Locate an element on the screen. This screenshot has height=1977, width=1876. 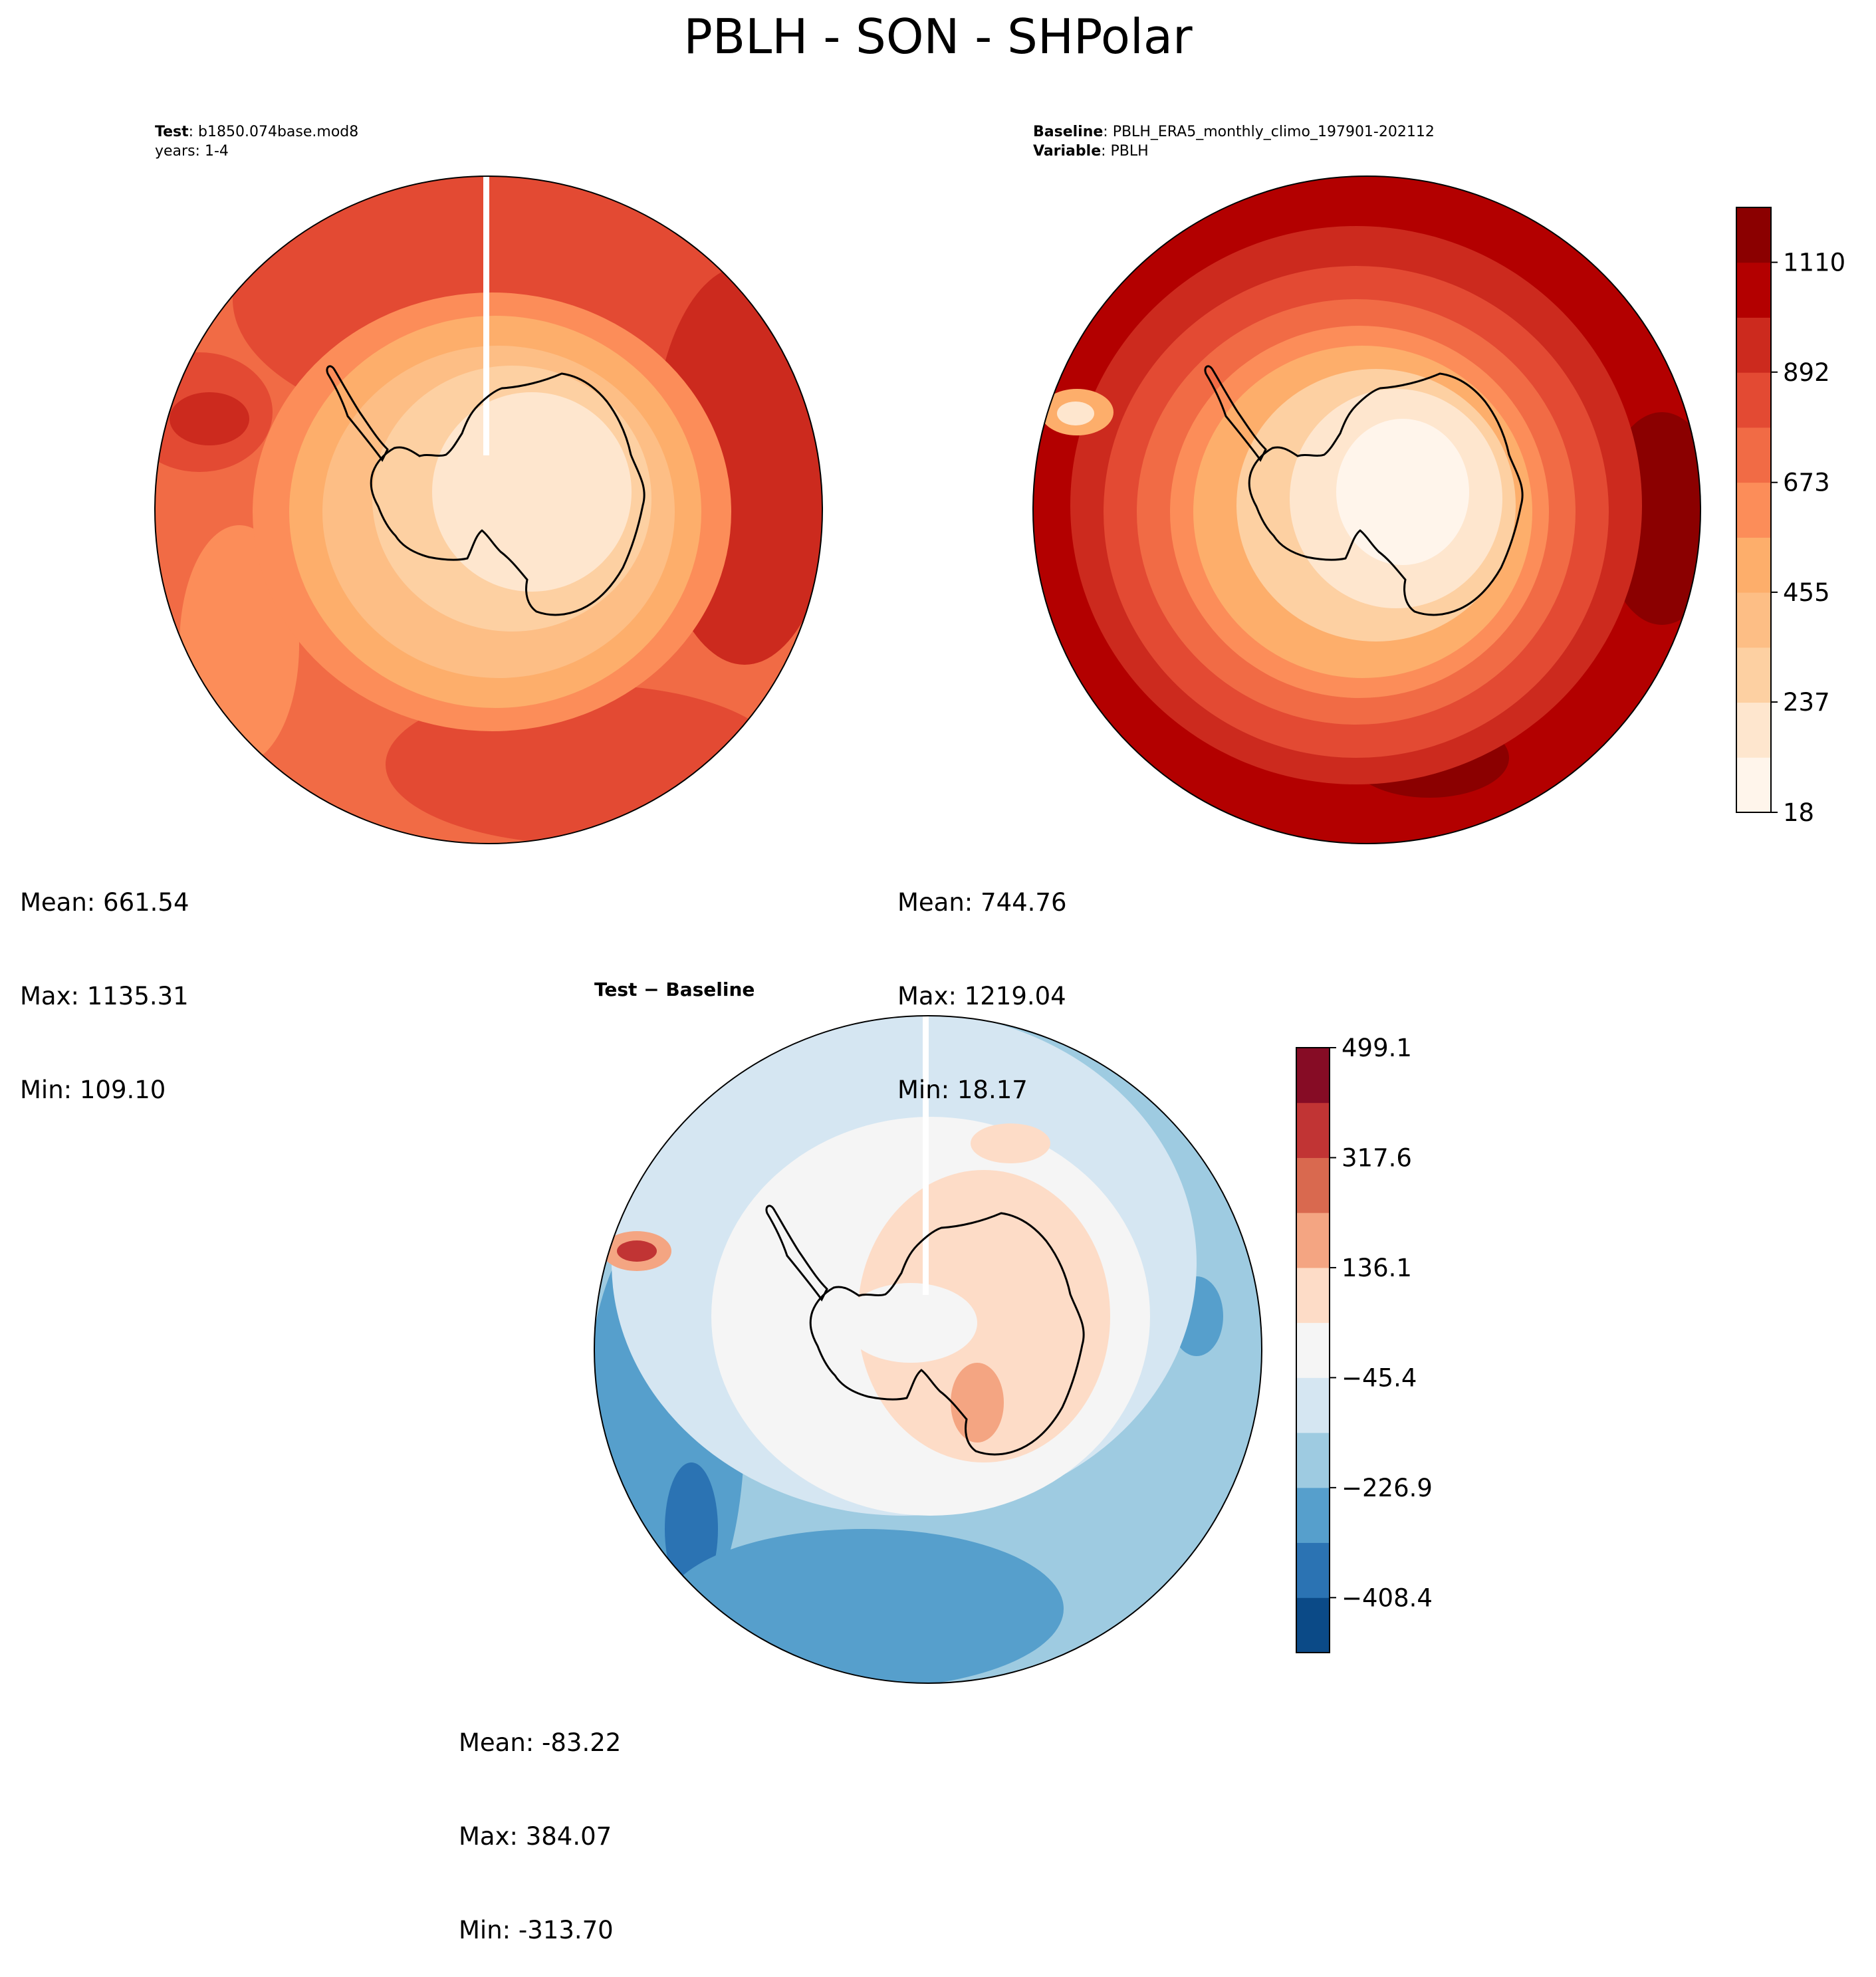
colorbar-abs-tick-label: 892 is located at coordinates (1807, 373).